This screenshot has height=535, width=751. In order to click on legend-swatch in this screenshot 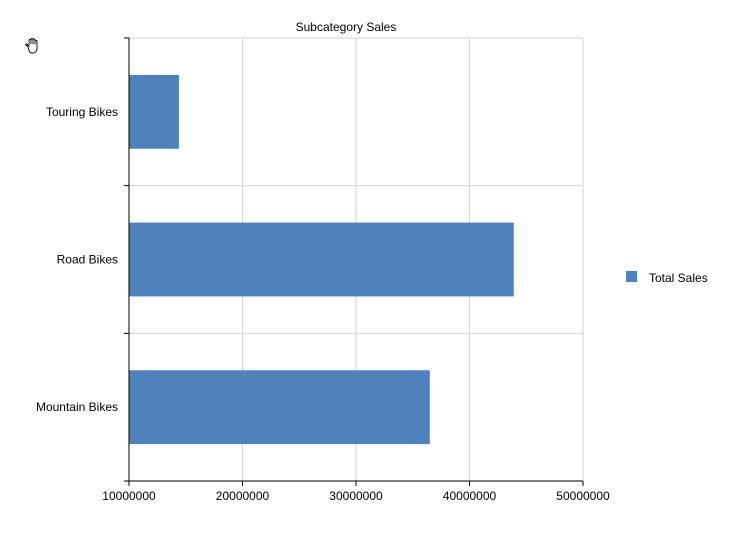, I will do `click(631, 276)`.